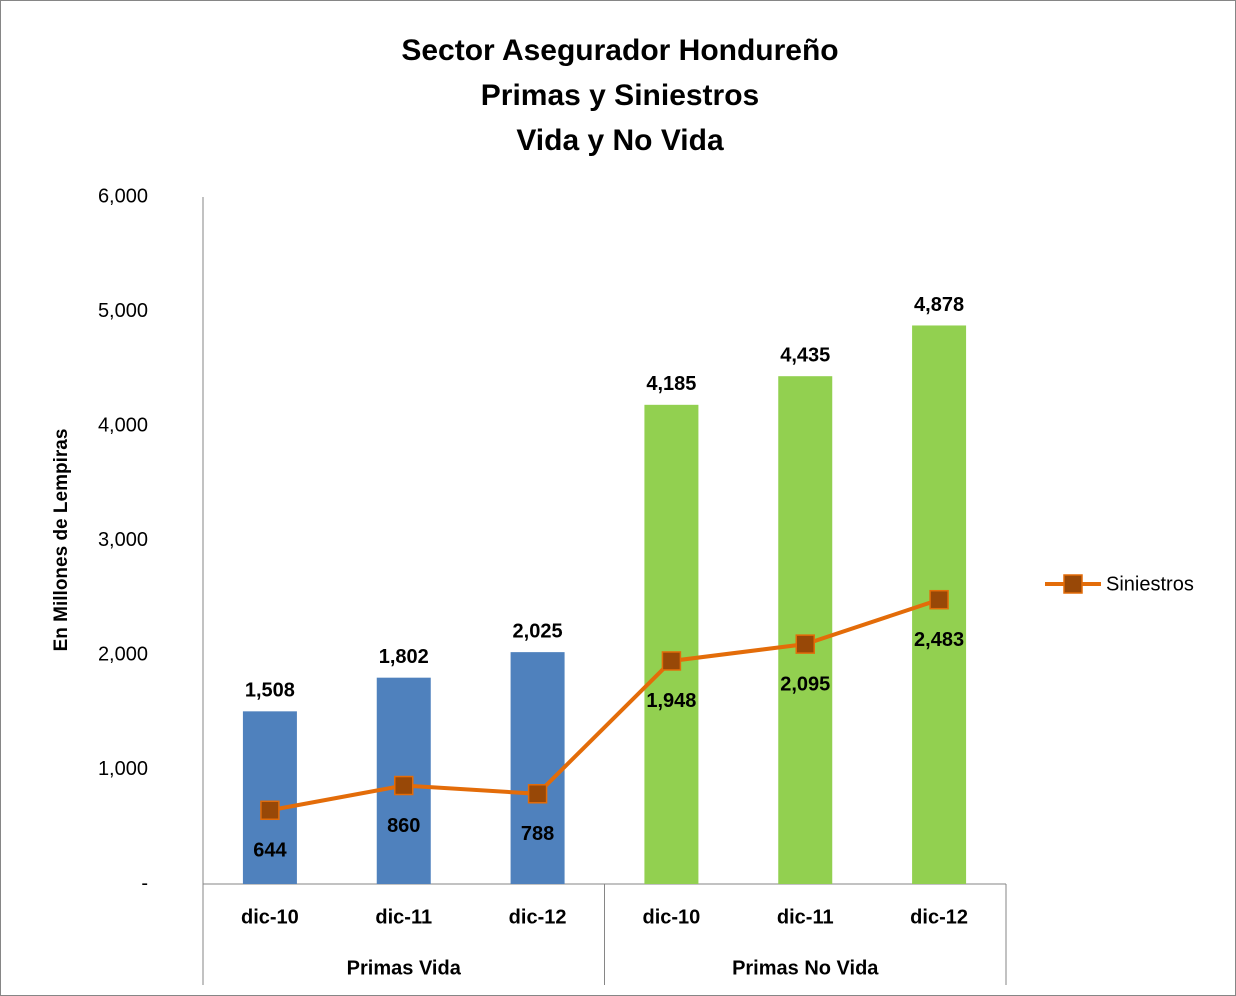  I want to click on y-tick-label: 1,000, so click(123, 769).